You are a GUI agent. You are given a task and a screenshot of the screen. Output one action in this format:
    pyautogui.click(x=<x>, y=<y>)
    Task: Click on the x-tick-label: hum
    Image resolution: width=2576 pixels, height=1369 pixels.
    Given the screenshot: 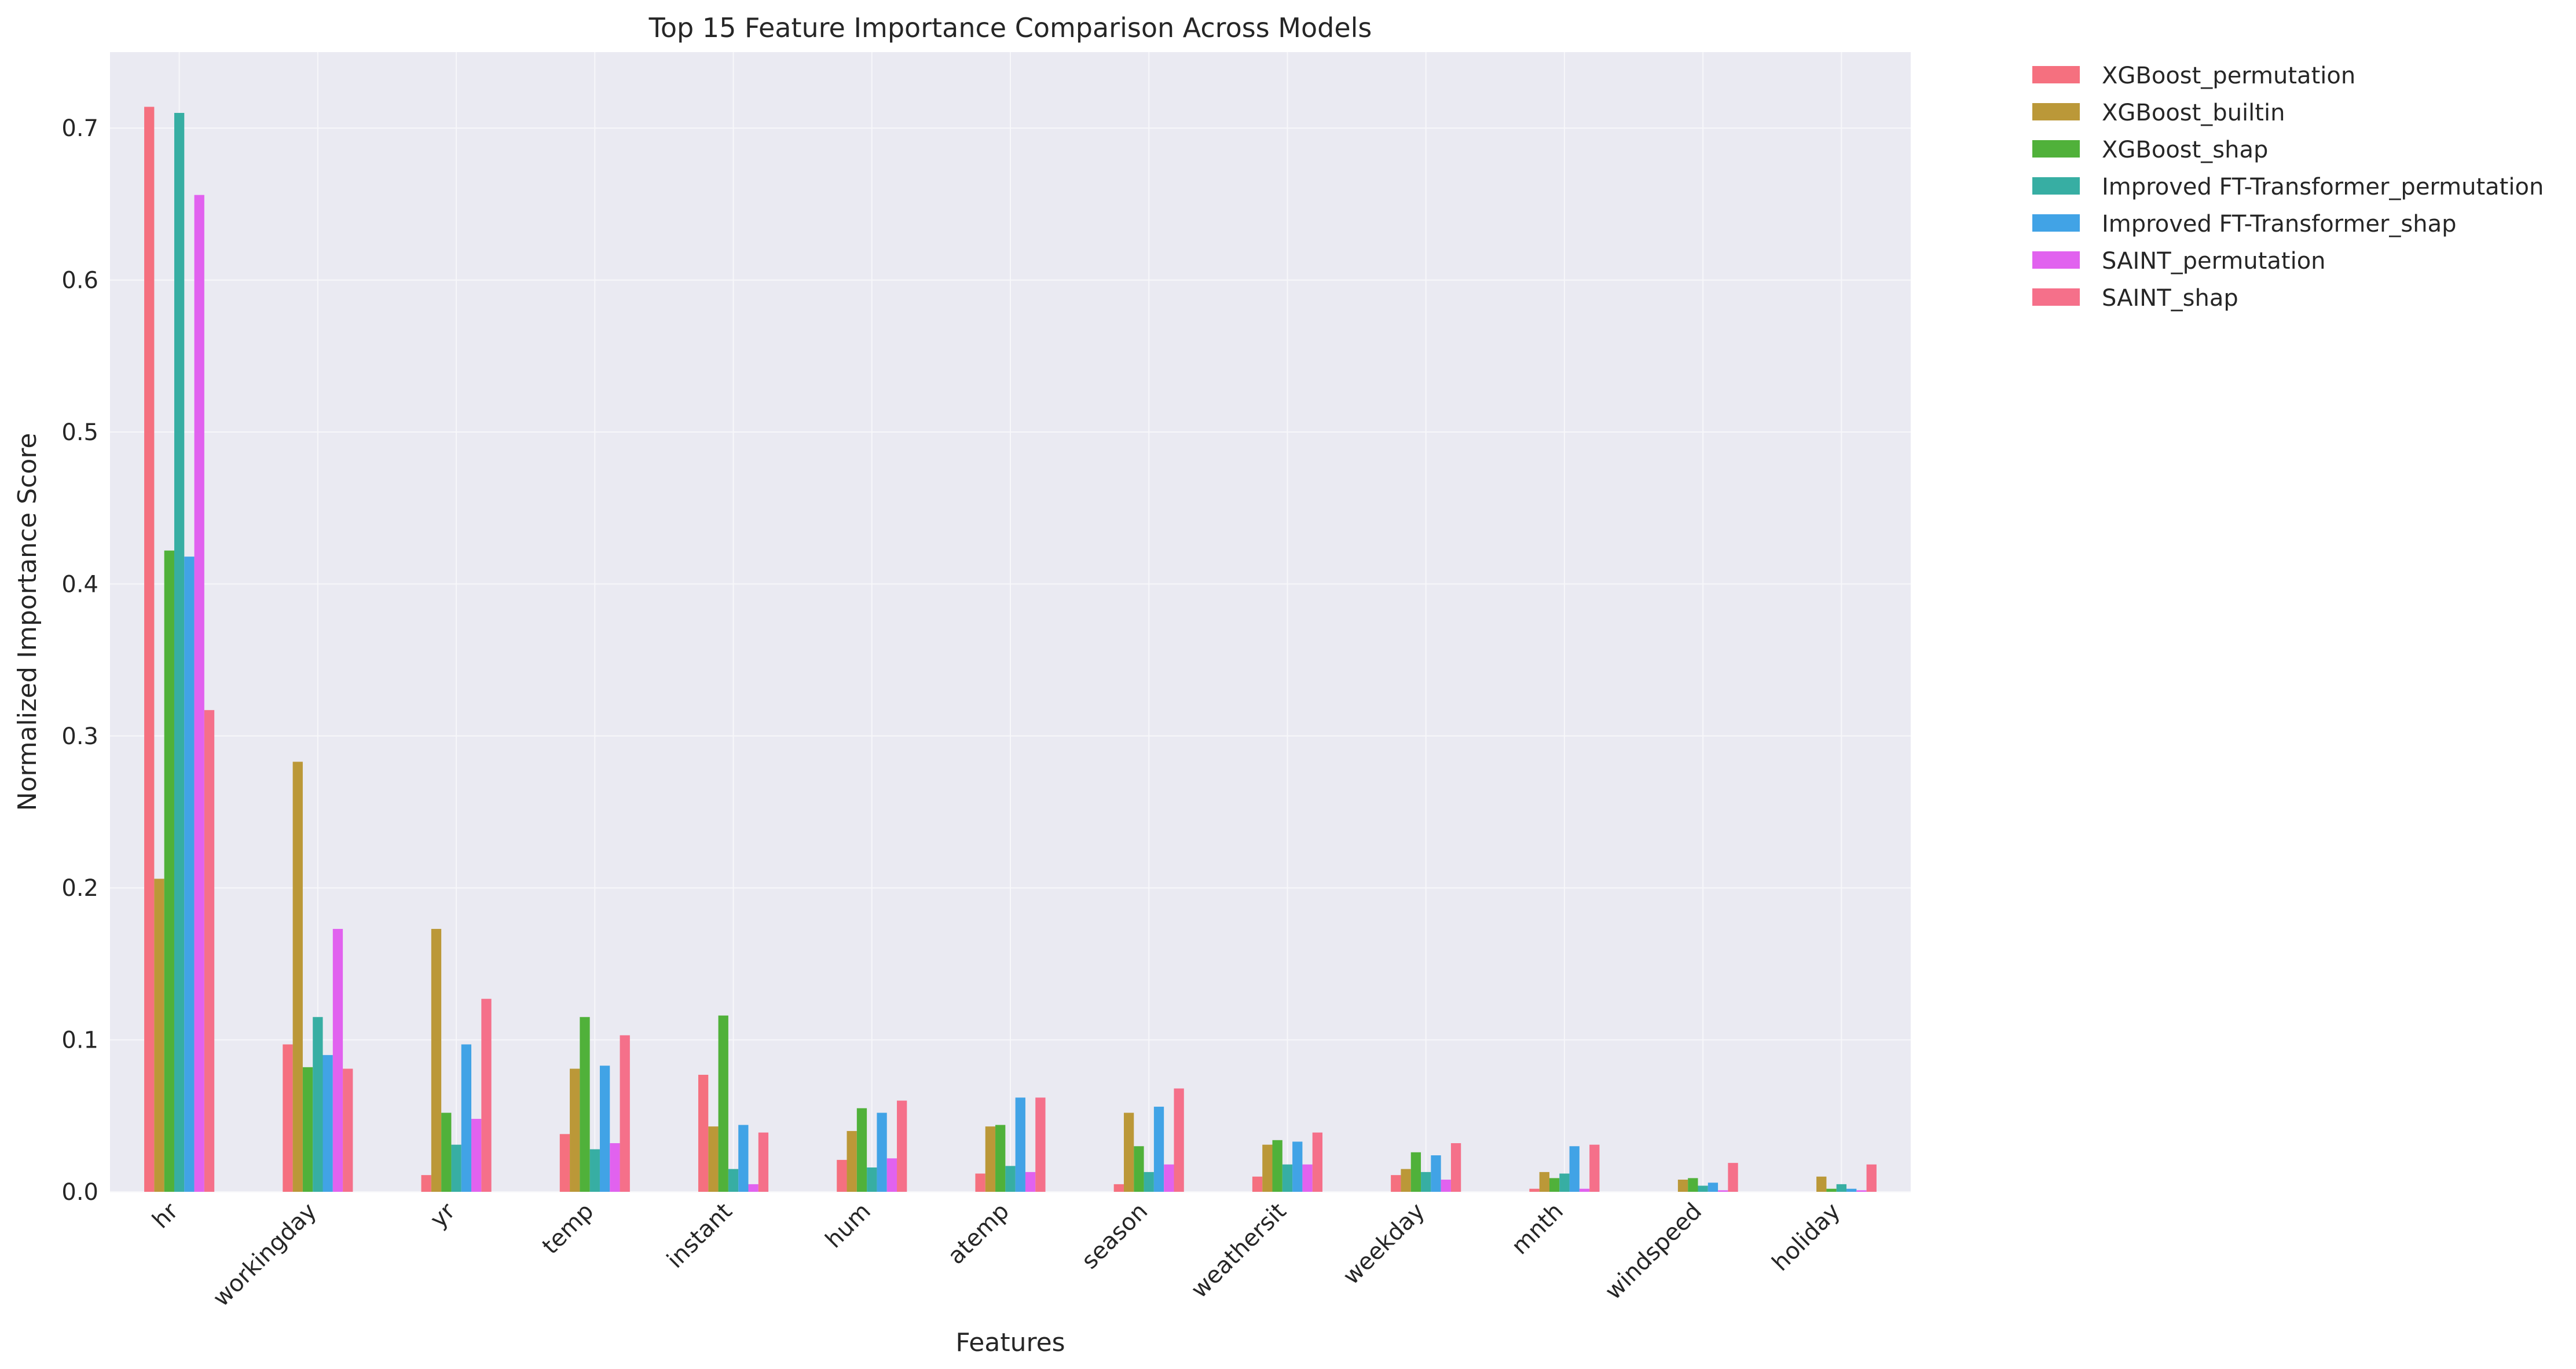 What is the action you would take?
    pyautogui.click(x=848, y=1226)
    